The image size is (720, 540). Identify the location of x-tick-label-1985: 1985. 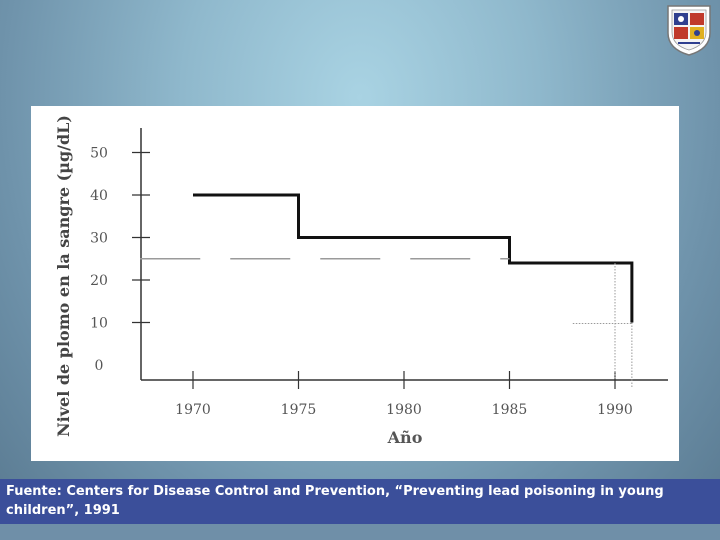
(510, 410).